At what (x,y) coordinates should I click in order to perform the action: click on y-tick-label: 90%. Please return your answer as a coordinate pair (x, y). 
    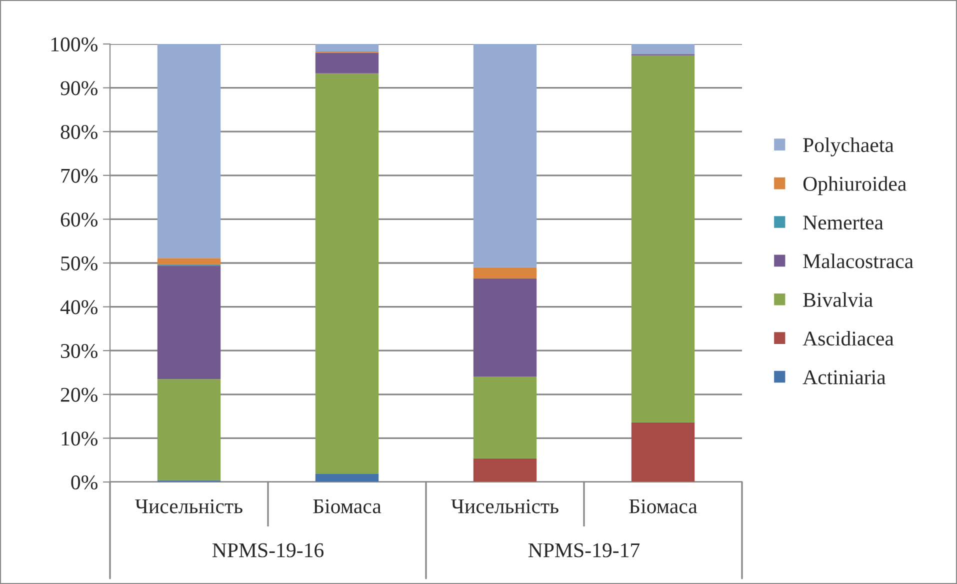
    Looking at the image, I should click on (79, 88).